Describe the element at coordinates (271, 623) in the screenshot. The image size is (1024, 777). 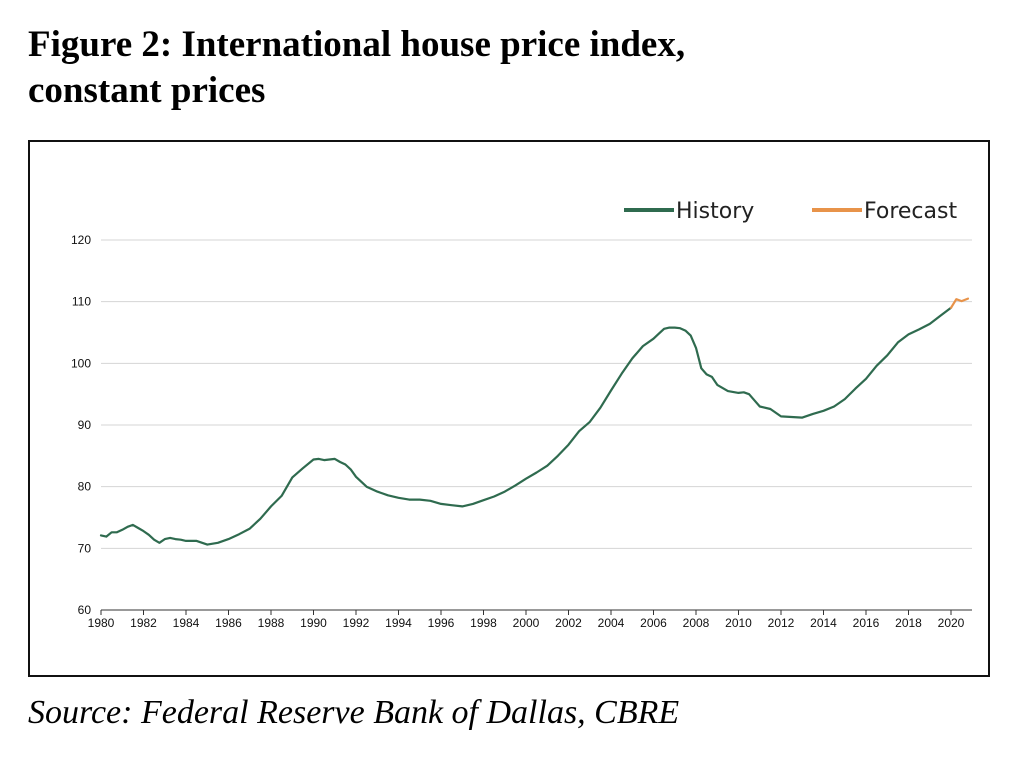
I see `x-tick-label-1988: 1988` at that location.